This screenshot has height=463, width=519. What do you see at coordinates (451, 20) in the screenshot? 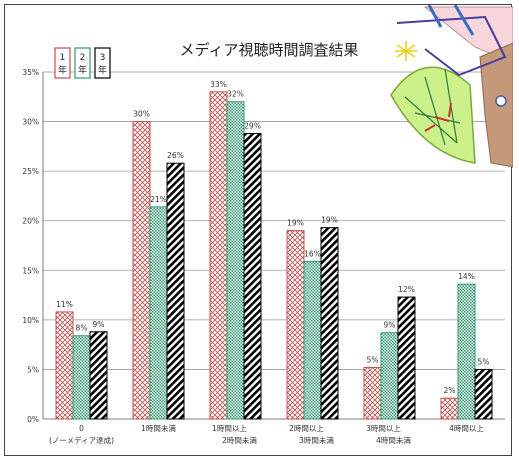
I see `compass-blue-hinge` at bounding box center [451, 20].